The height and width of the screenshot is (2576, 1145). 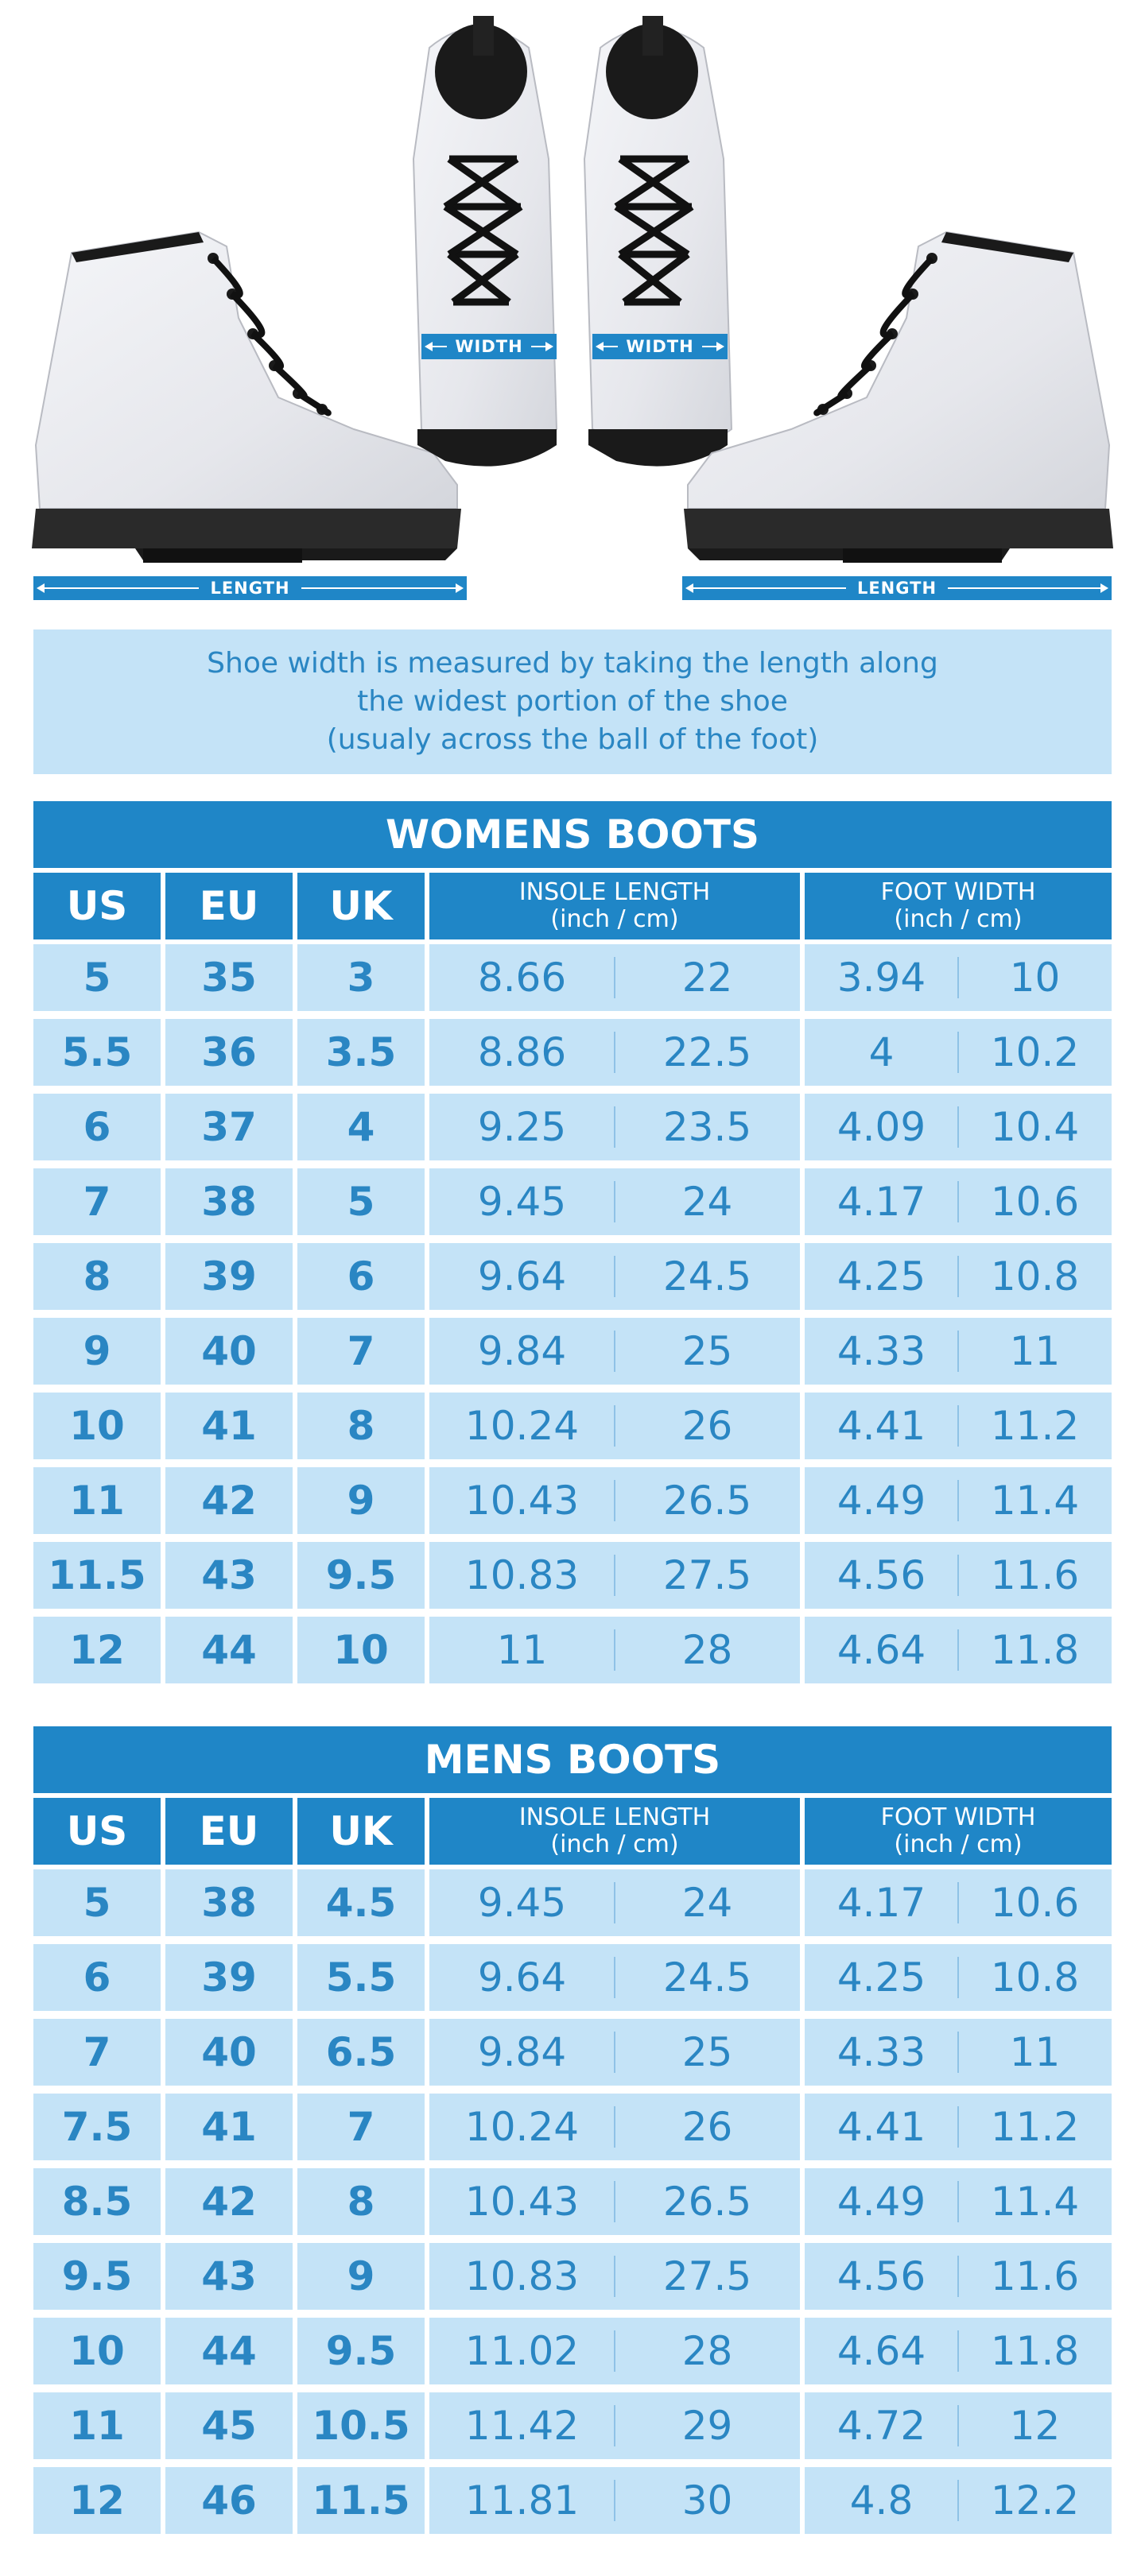 I want to click on us-size-cell: 9.5, so click(x=97, y=2276).